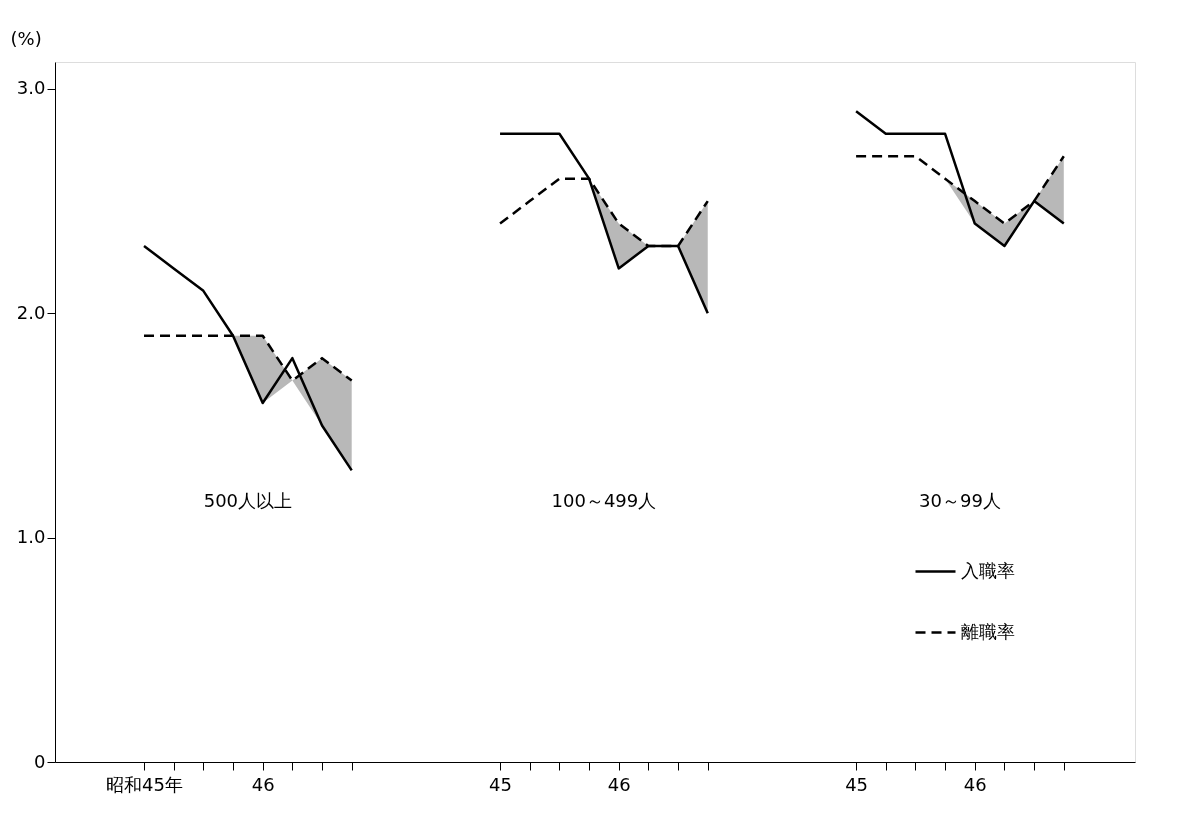  What do you see at coordinates (248, 500) in the screenshot?
I see `annotation: 500人以上` at bounding box center [248, 500].